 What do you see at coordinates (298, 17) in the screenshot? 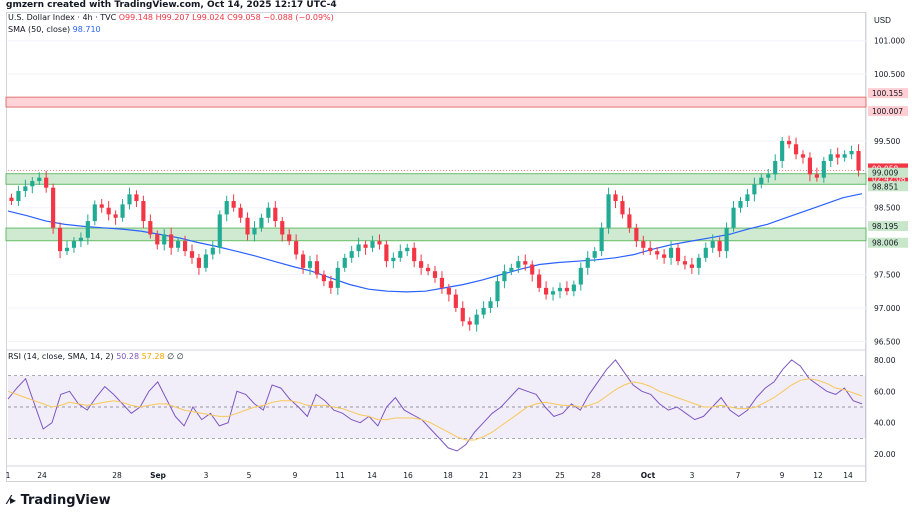
I see `ohlc-change: −0.088 (−0.09%)` at bounding box center [298, 17].